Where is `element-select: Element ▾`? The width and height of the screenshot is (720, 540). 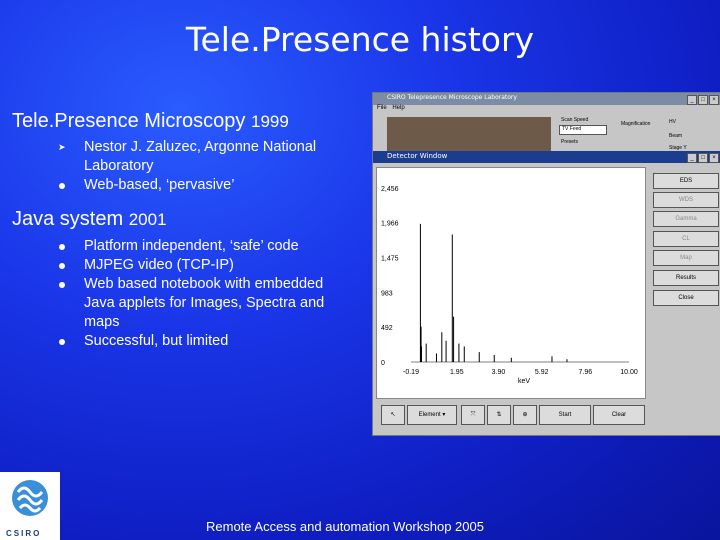 element-select: Element ▾ is located at coordinates (432, 415).